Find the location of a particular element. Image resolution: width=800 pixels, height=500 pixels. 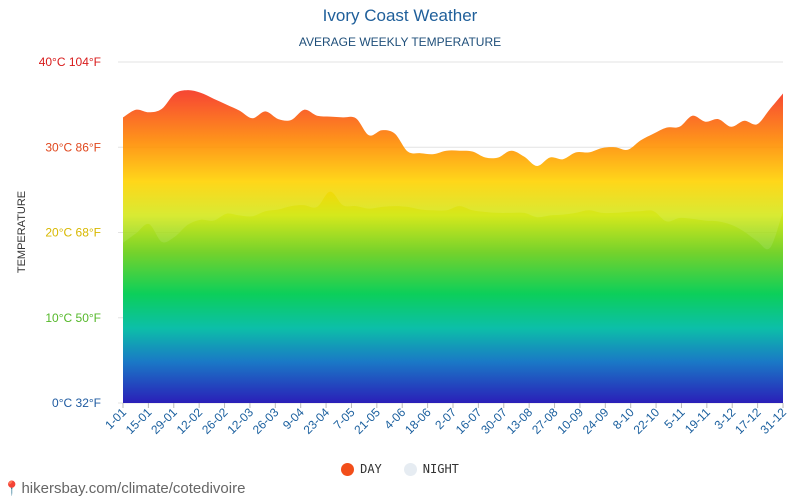

source-text: hikersbay.com/climate/cotedivoire is located at coordinates (133, 488).